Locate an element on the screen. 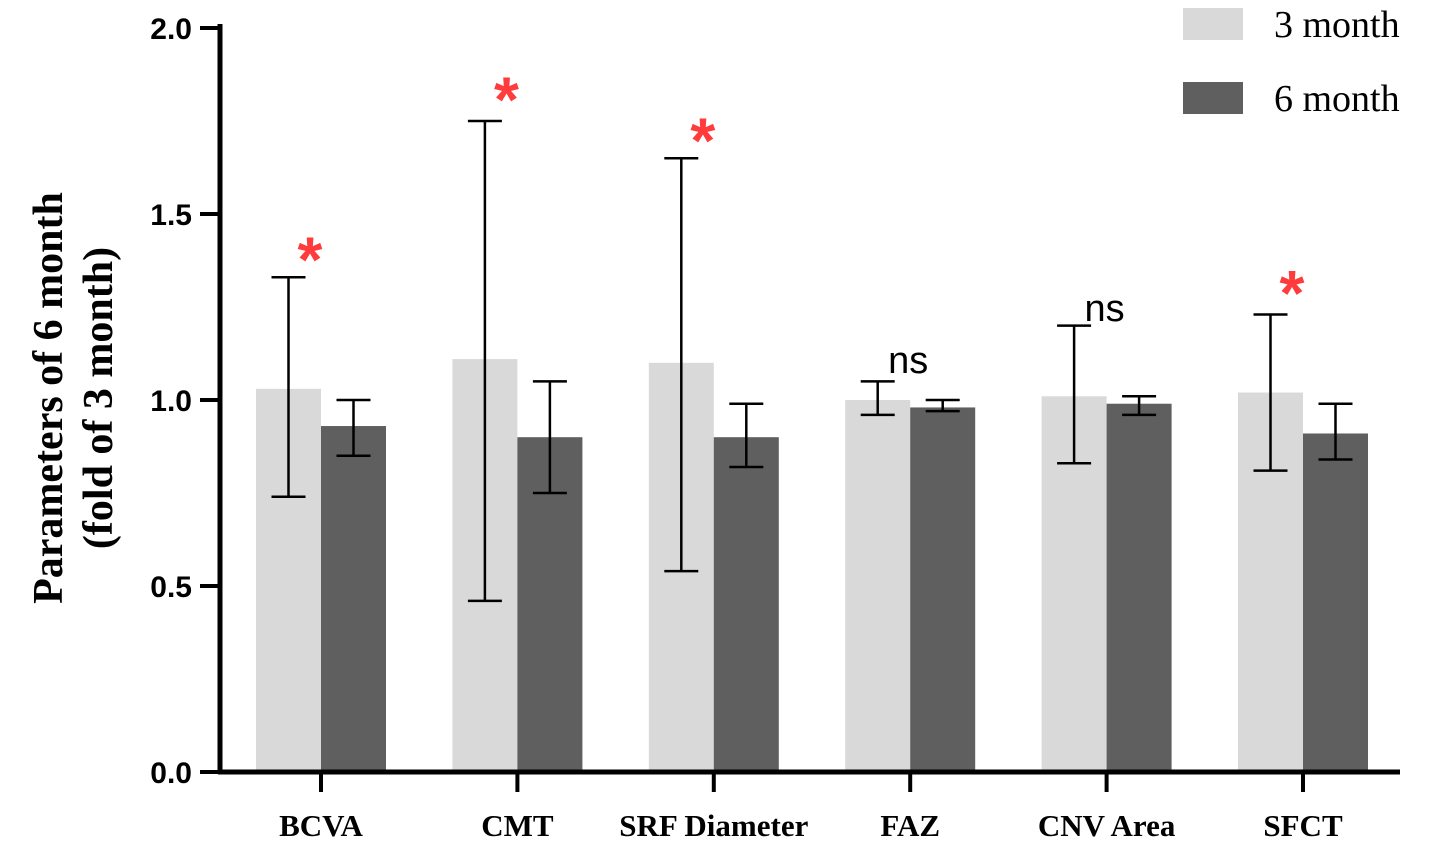 The width and height of the screenshot is (1429, 844). legend-swatch-3-month is located at coordinates (1213, 24).